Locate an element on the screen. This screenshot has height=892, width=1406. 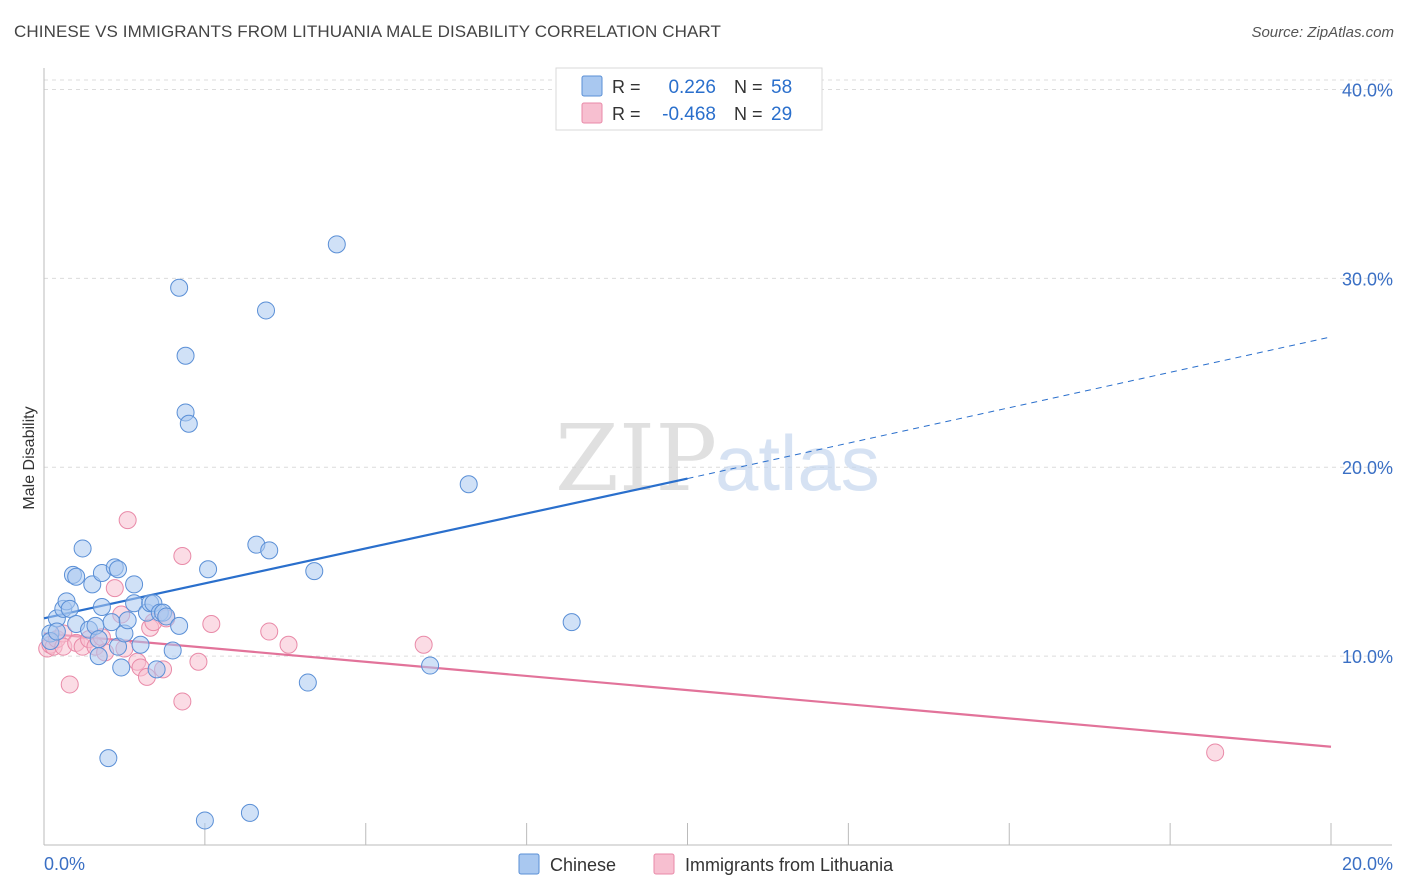
legend-r-value: -0.468 is located at coordinates (689, 114).